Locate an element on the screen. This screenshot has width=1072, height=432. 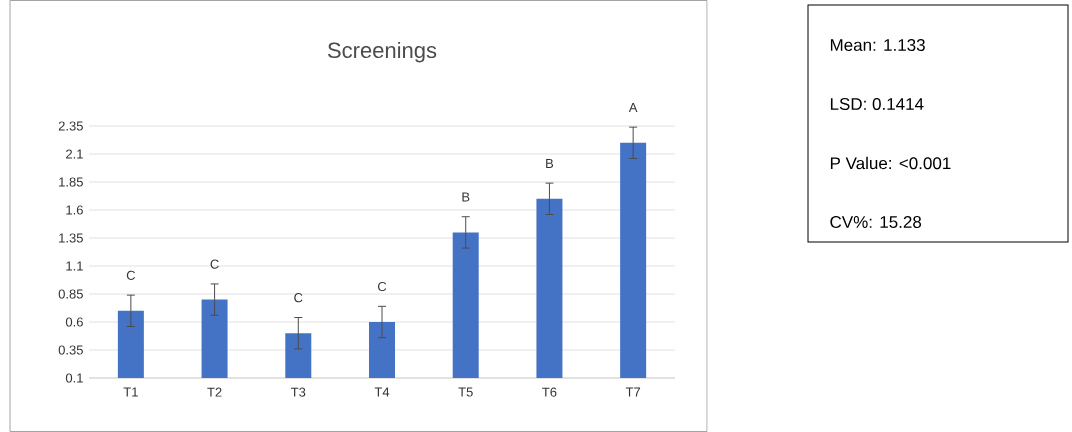
text: LSD: 0.1414 is located at coordinates (877, 104).